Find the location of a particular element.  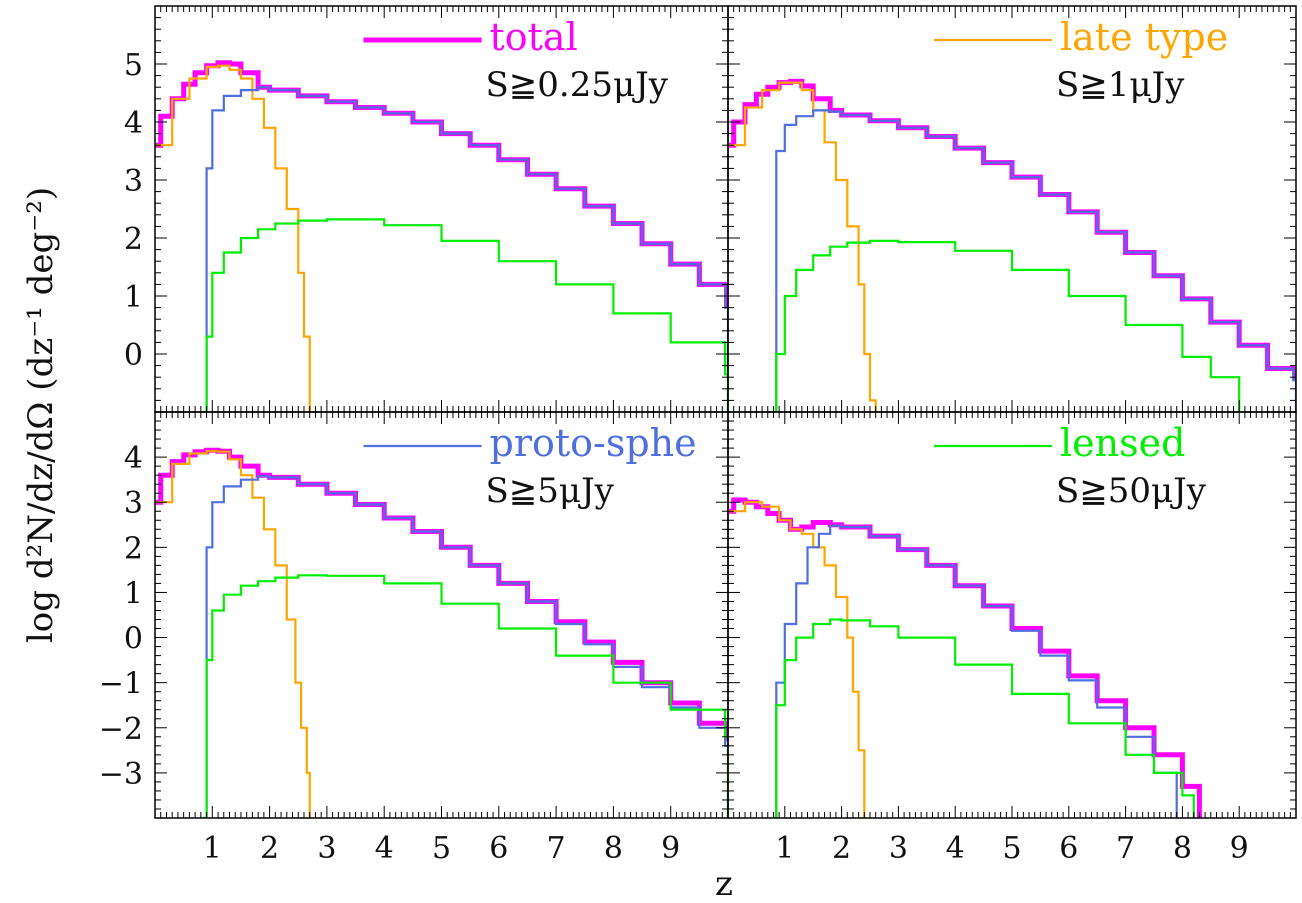

y-tick-label: −3 is located at coordinates (121, 774).